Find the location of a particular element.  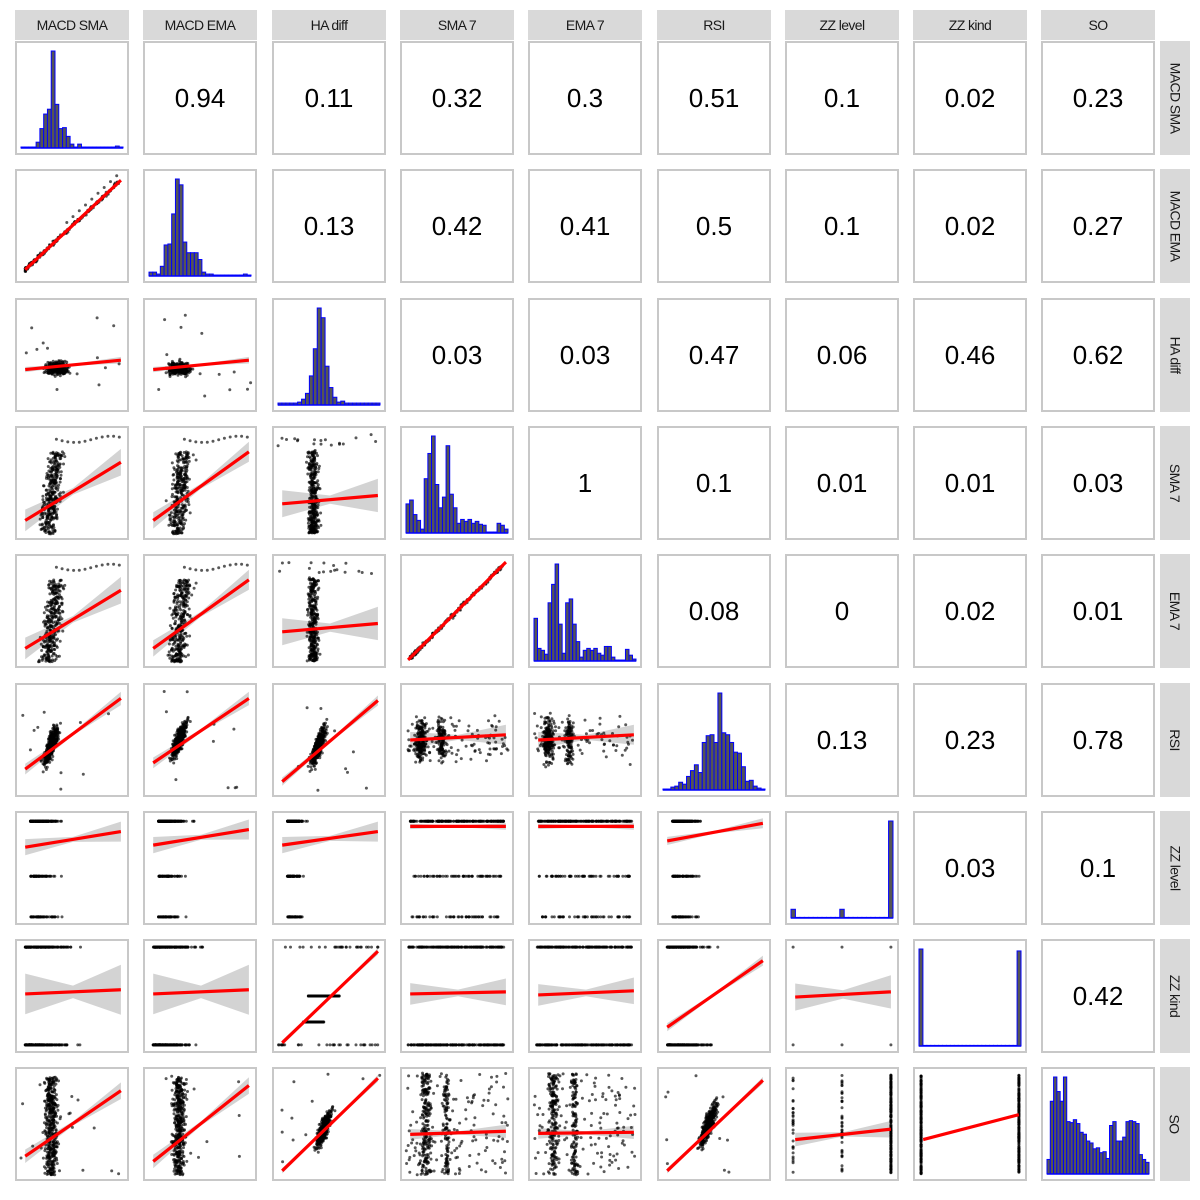

correlation-value: 0.32 is located at coordinates (457, 97).